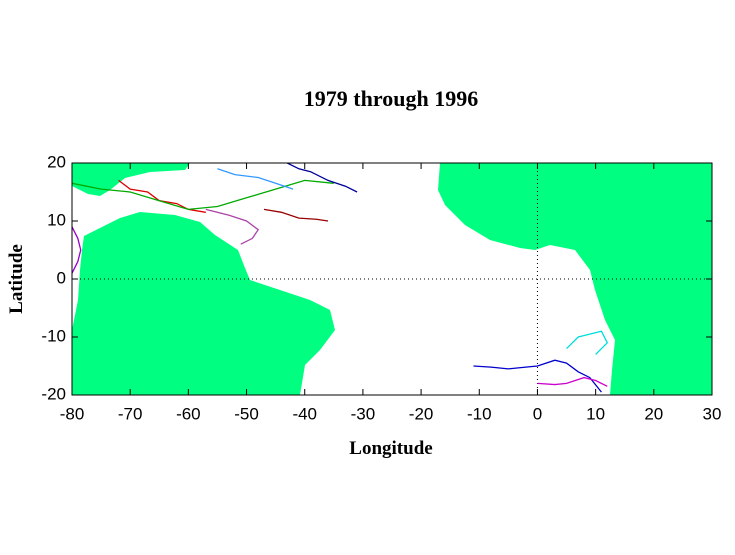 The height and width of the screenshot is (555, 735). I want to click on x-tick-label: -70, so click(130, 413).